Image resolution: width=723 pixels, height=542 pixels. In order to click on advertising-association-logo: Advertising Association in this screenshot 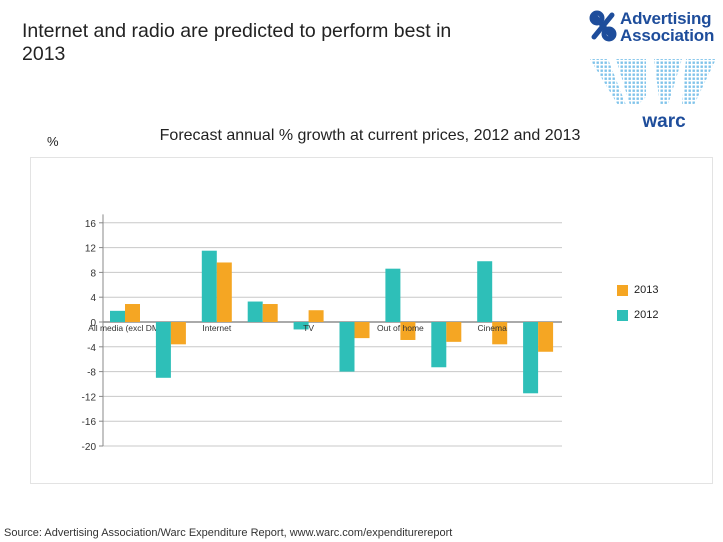, I will do `click(653, 28)`.